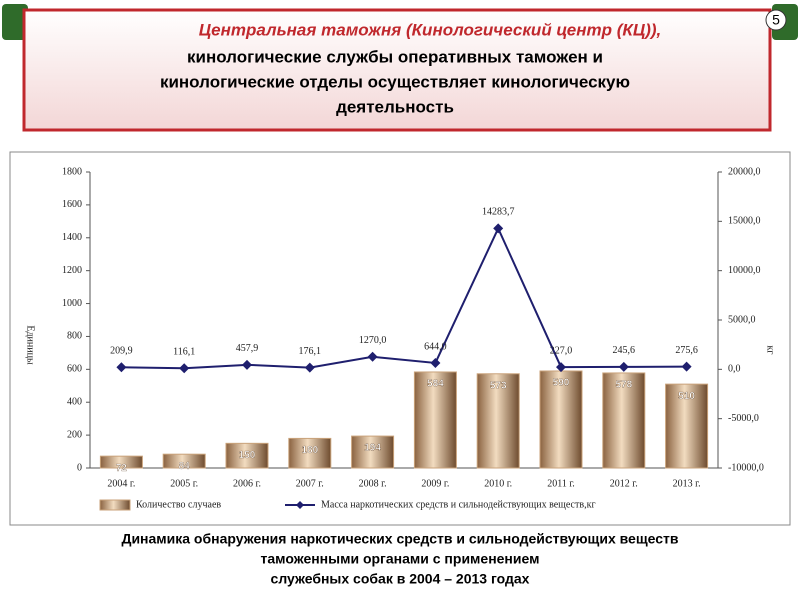 Image resolution: width=800 pixels, height=605 pixels. I want to click on y2-tick-label: -10000,0, so click(746, 467).